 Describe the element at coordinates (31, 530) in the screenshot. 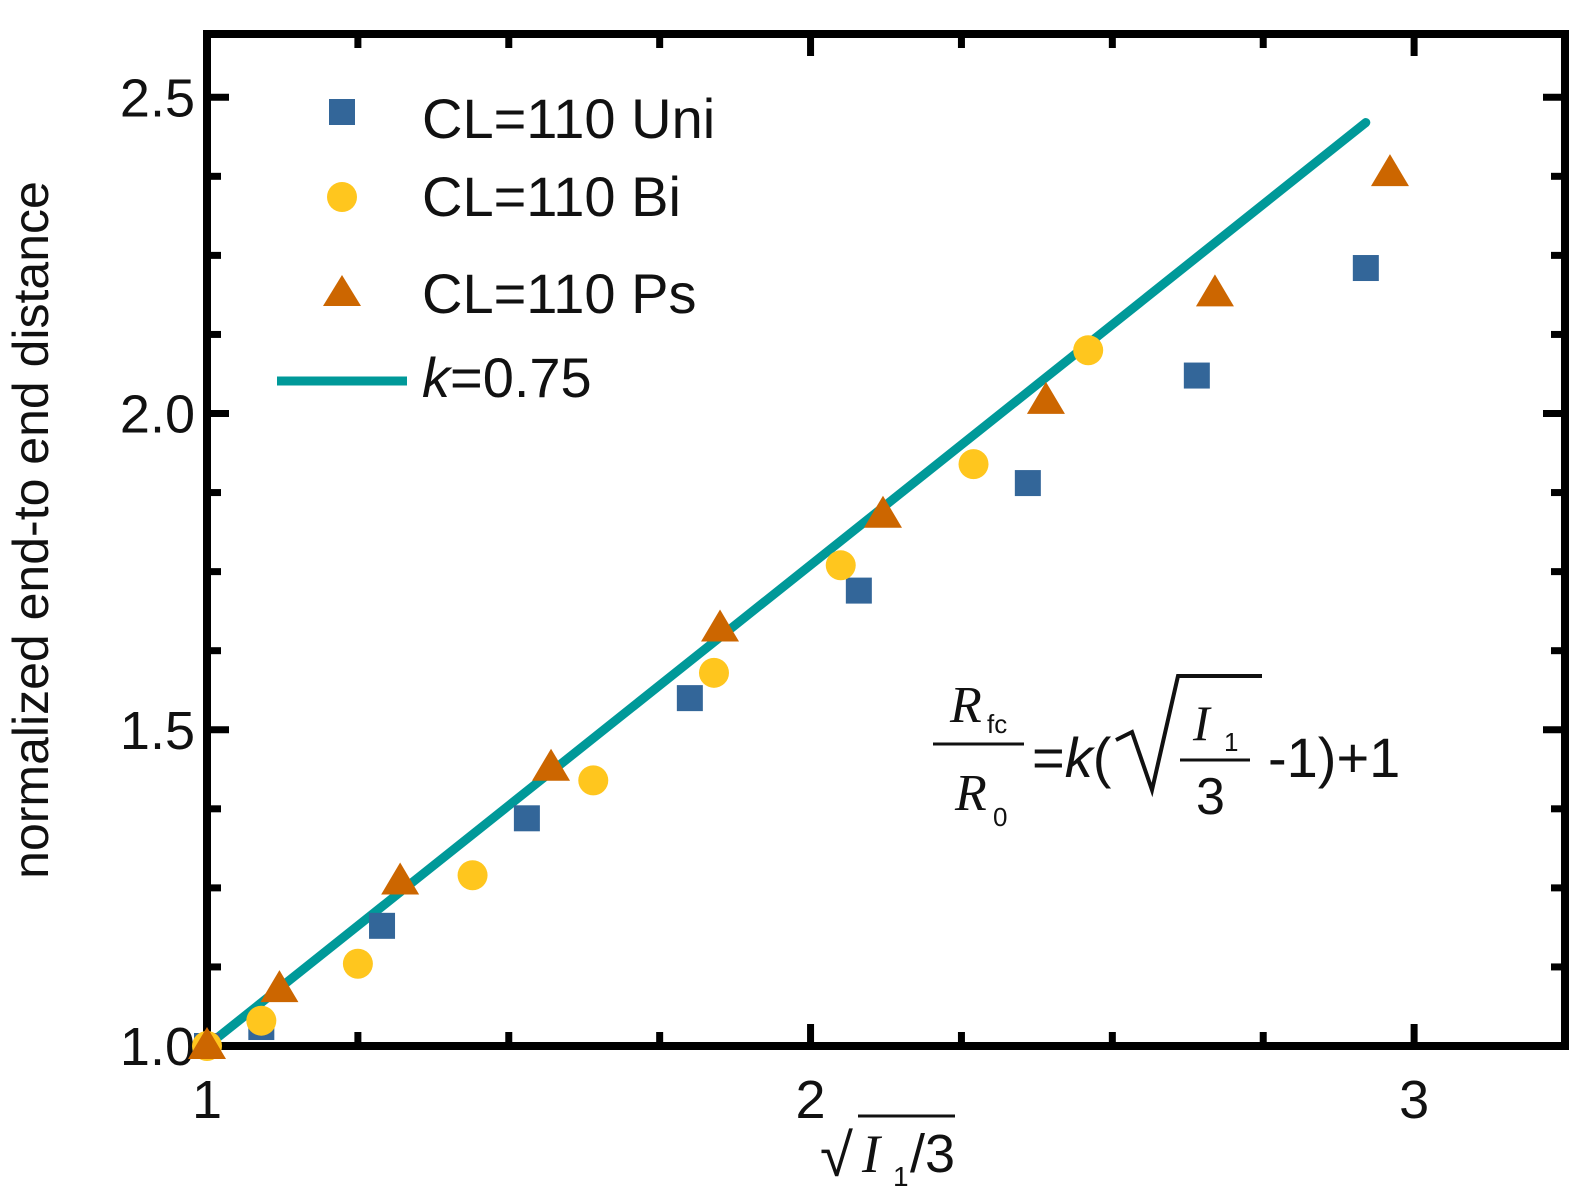

I see `y-axis-label: normalized end-to end distance` at that location.